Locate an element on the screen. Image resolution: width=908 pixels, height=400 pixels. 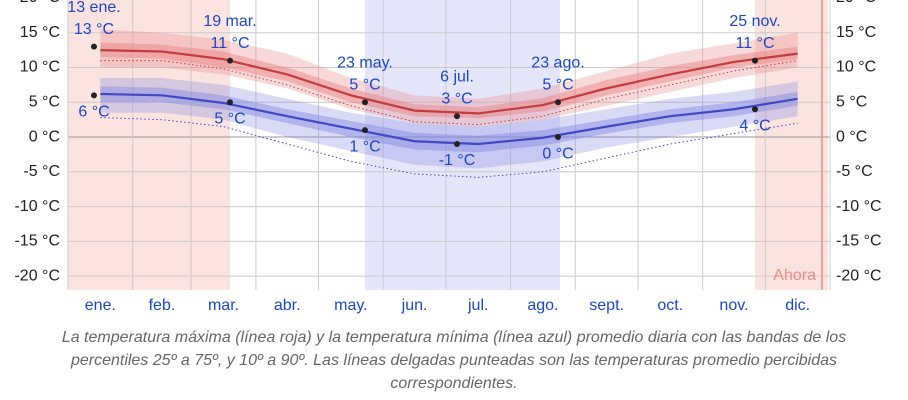
x-tick-label: may. is located at coordinates (350, 305).